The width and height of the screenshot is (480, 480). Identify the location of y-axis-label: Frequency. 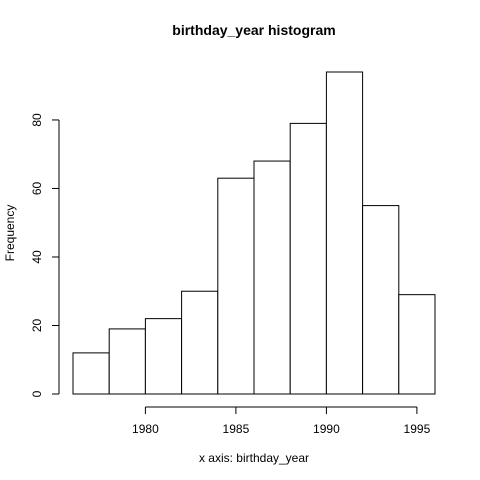
(10, 233).